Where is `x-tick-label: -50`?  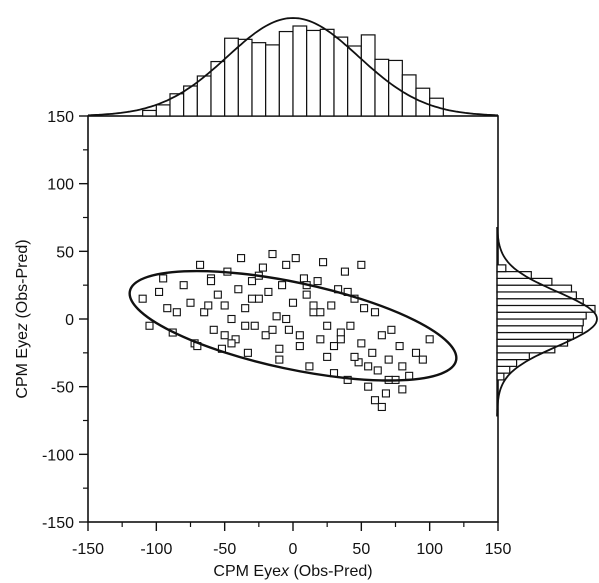
x-tick-label: -50 is located at coordinates (224, 549).